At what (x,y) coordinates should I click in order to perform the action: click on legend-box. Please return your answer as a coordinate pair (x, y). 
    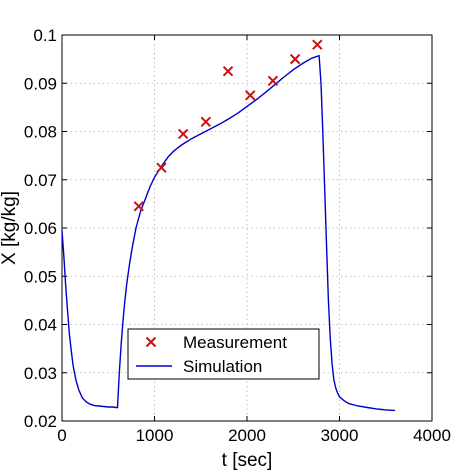
    Looking at the image, I should click on (223, 354).